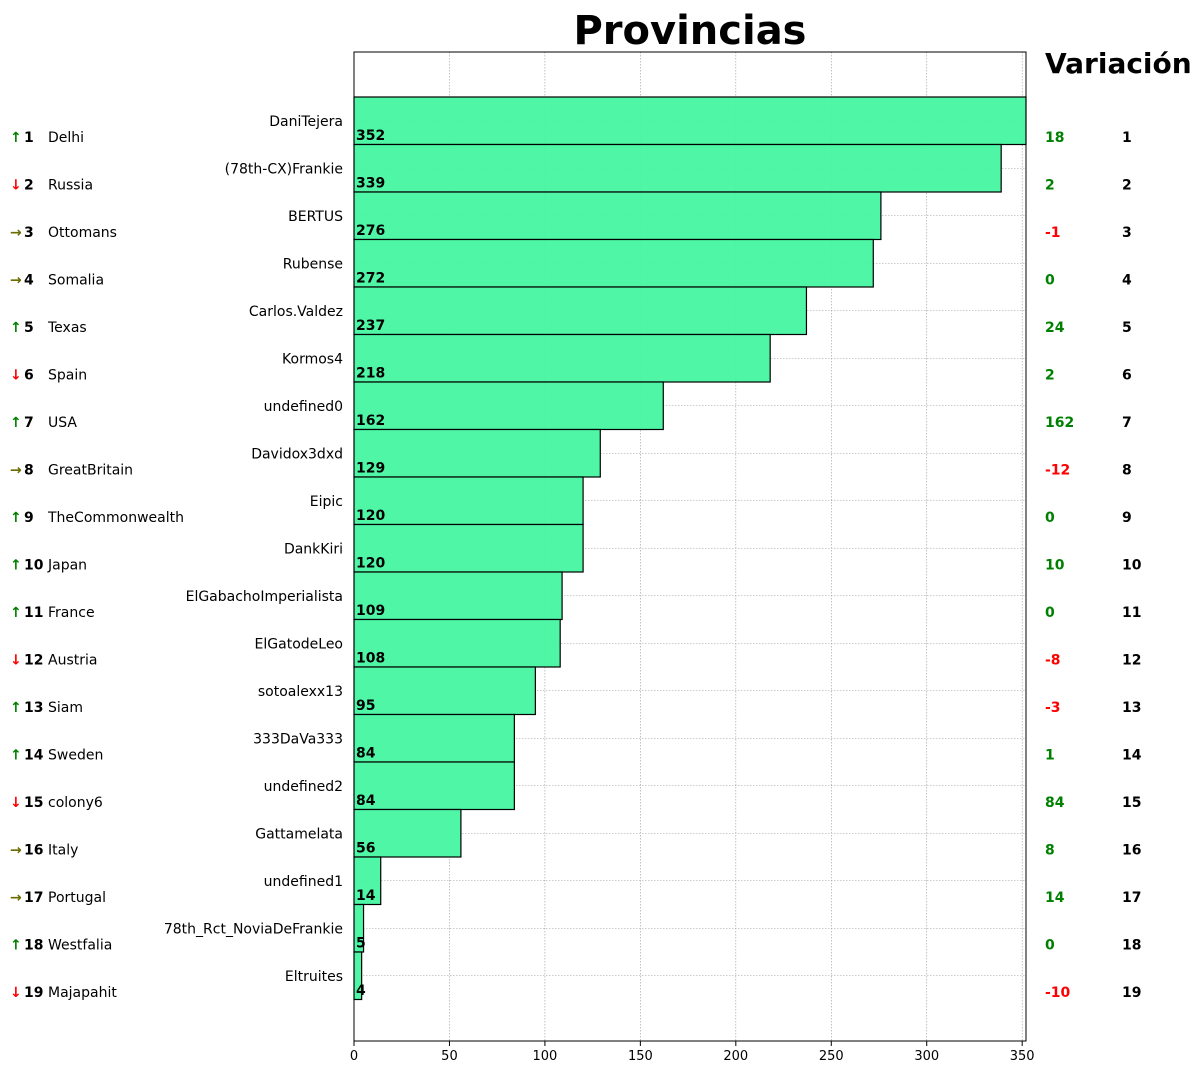 This screenshot has height=1079, width=1200. I want to click on rank-number: 1, so click(29, 138).